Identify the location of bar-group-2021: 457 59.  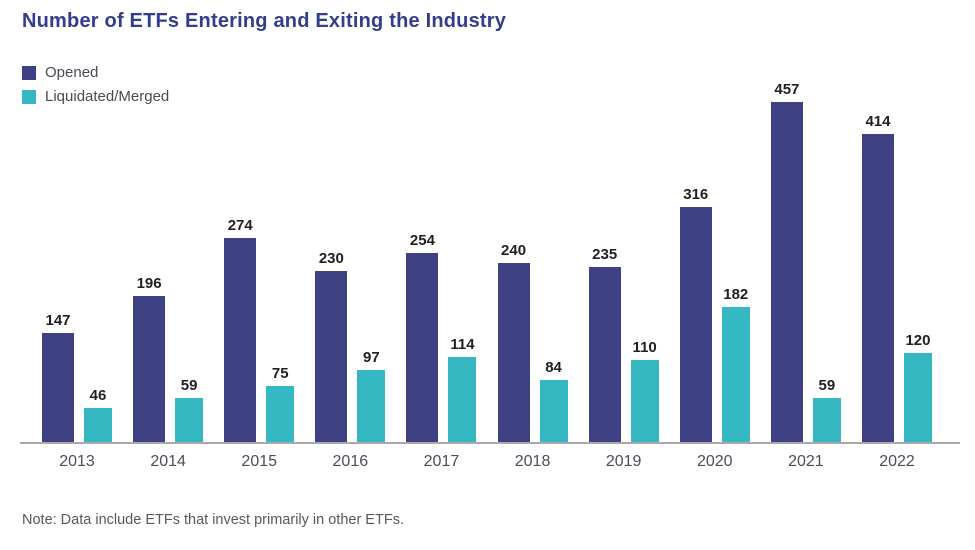
(805, 261).